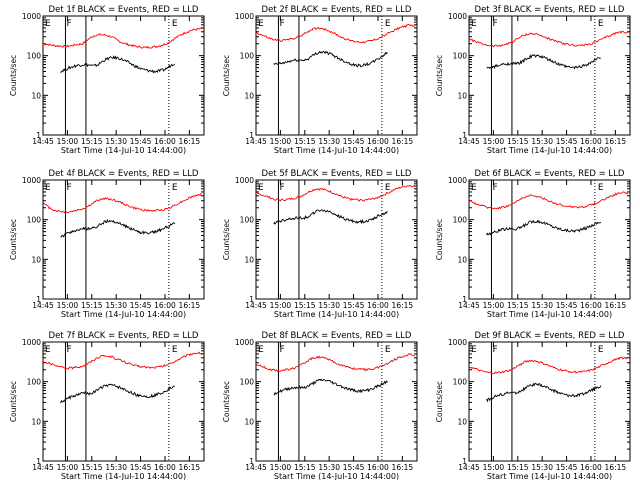 The height and width of the screenshot is (480, 640). Describe the element at coordinates (550, 10) in the screenshot. I see `panel-title: Det 3f BLACK = Events, RED = LLD` at that location.